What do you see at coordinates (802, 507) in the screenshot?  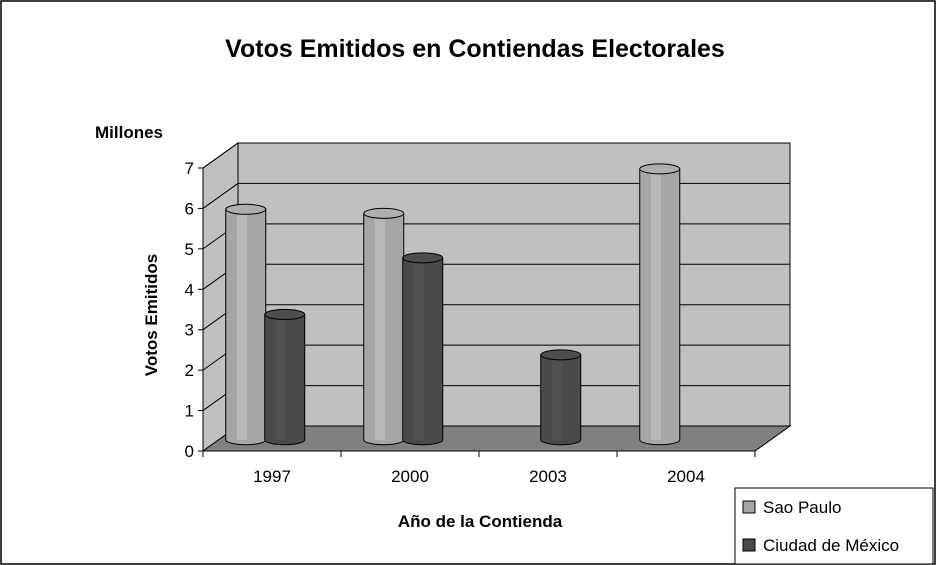 I see `legend-label: Sao Paulo` at bounding box center [802, 507].